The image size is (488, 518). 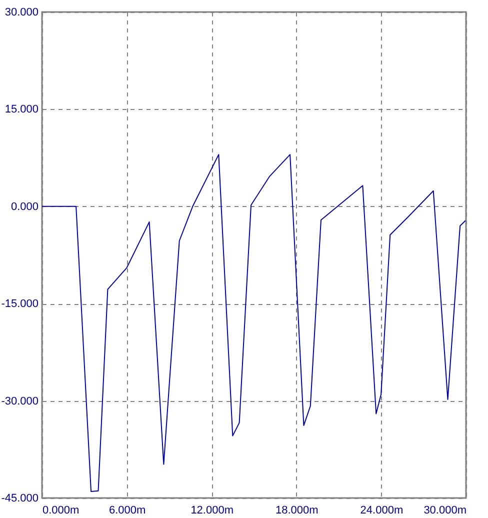 What do you see at coordinates (127, 510) in the screenshot?
I see `x-tick-label: 6.000m` at bounding box center [127, 510].